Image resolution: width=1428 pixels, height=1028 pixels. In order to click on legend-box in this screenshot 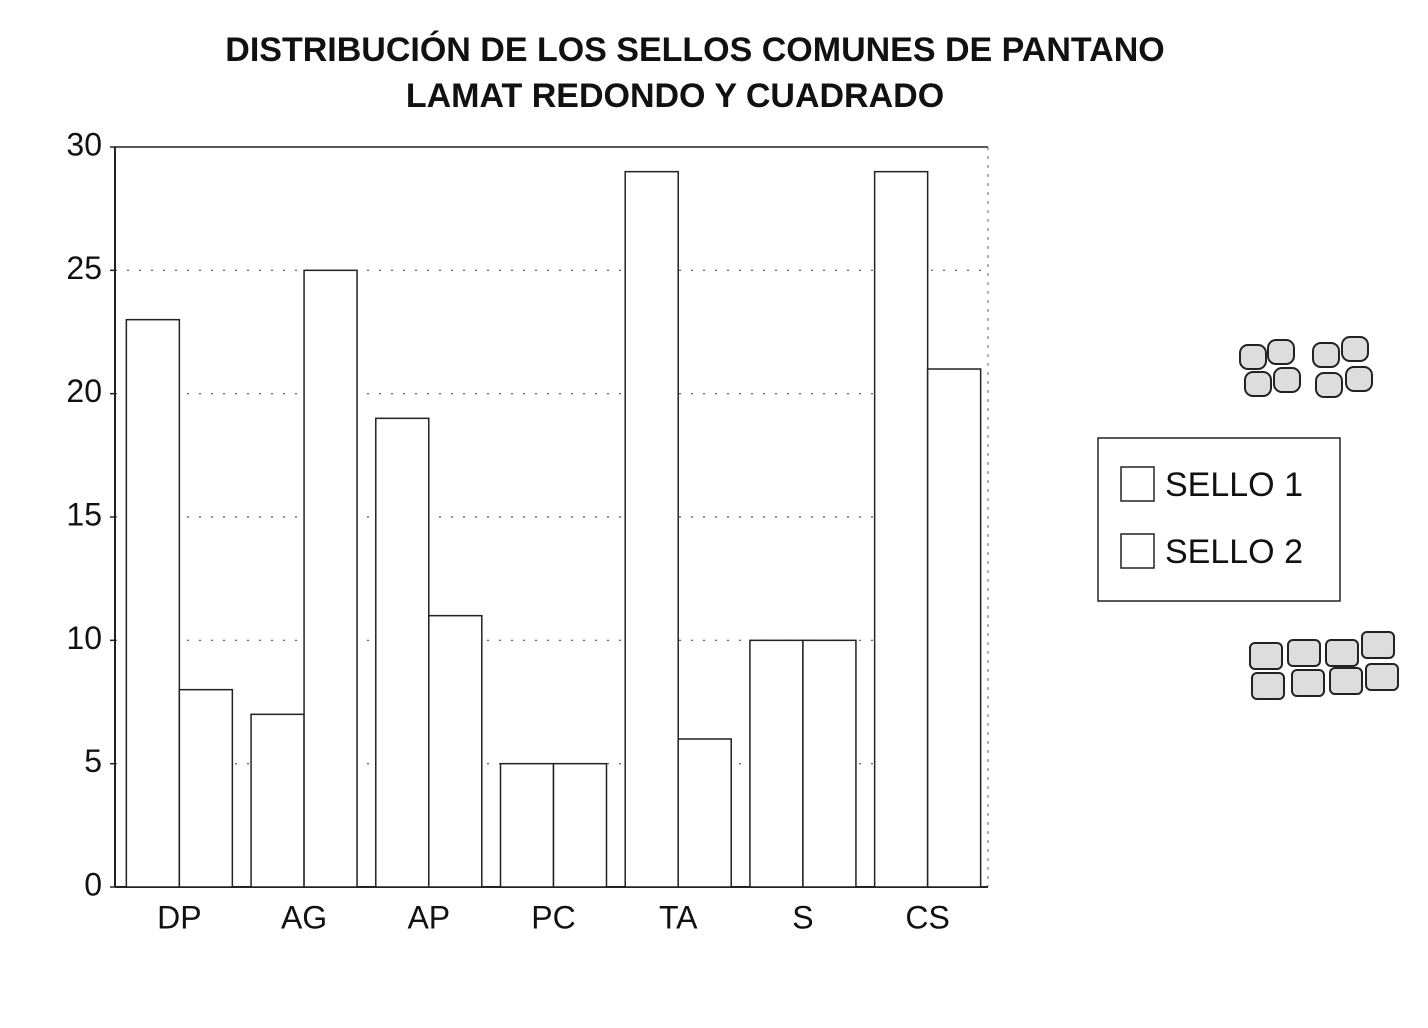, I will do `click(1219, 519)`.